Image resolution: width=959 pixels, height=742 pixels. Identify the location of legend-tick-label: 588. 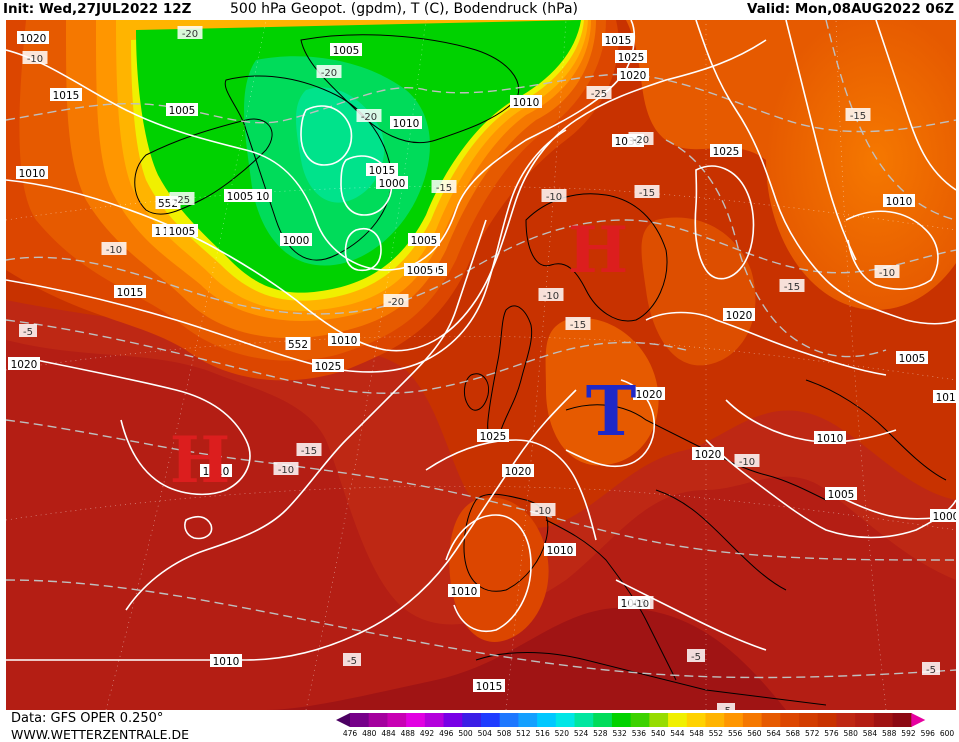
(889, 733).